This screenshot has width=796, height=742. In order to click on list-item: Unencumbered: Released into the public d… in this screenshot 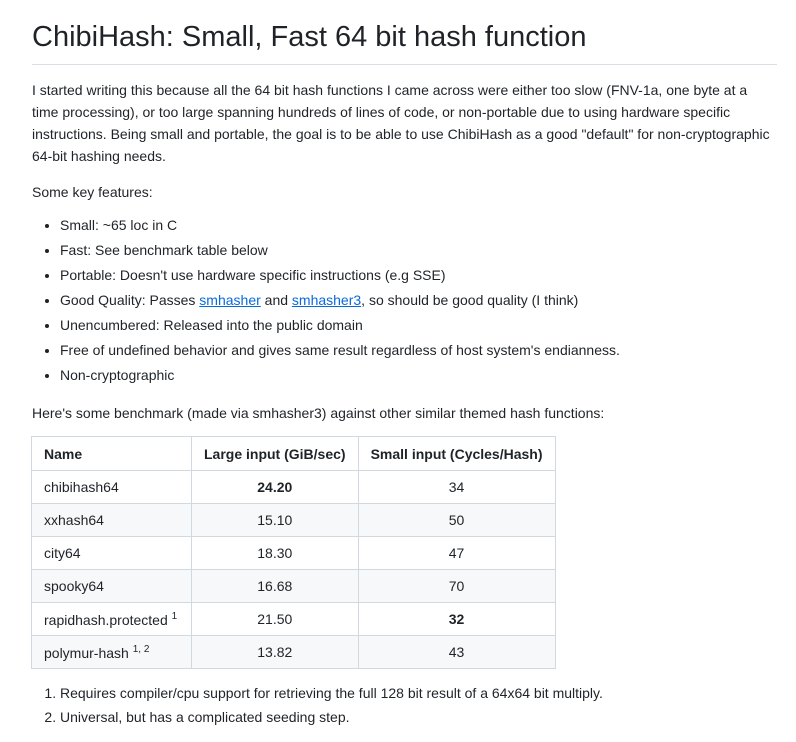, I will do `click(418, 325)`.